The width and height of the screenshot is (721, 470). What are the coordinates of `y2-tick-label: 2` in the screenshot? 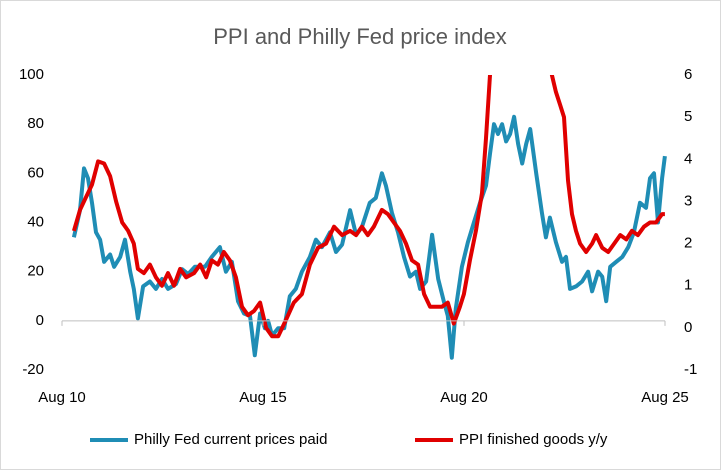 It's located at (688, 243).